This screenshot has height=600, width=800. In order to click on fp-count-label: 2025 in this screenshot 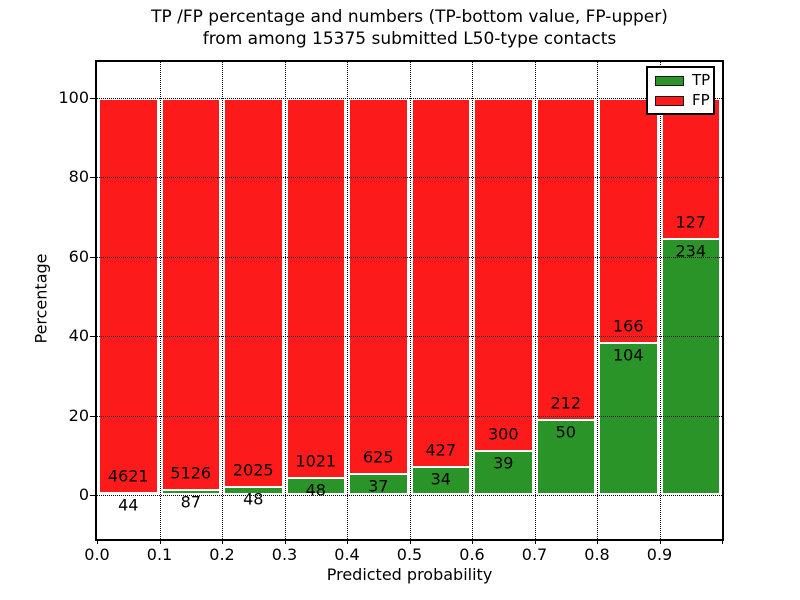, I will do `click(253, 470)`.